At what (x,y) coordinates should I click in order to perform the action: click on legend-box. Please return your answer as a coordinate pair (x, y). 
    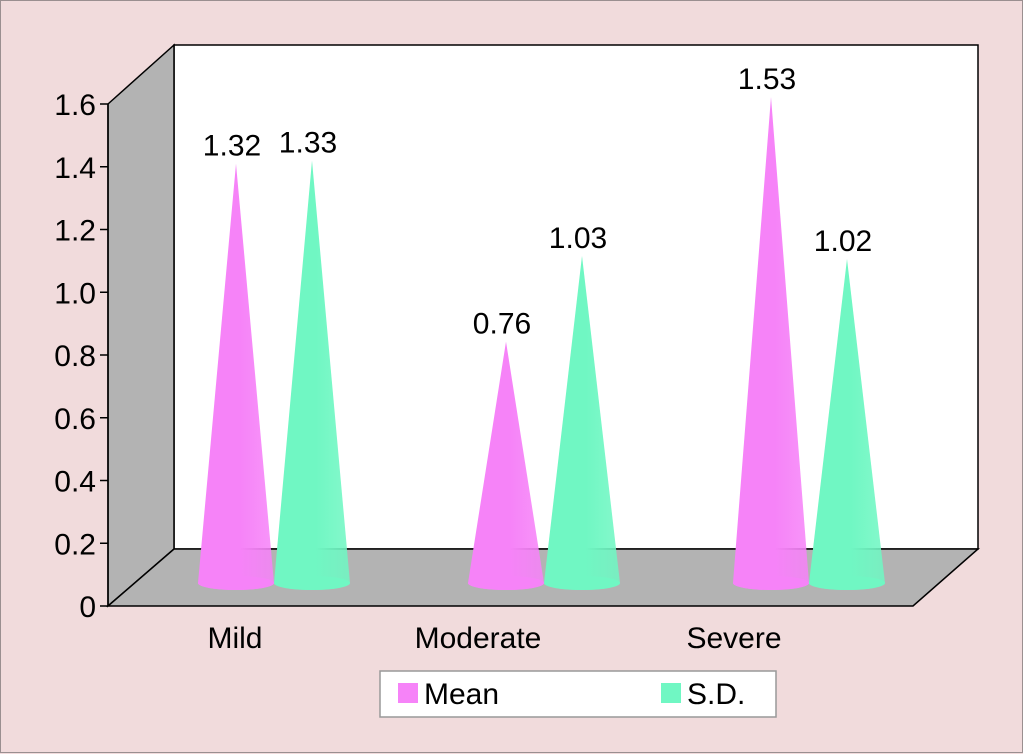
    Looking at the image, I should click on (578, 694).